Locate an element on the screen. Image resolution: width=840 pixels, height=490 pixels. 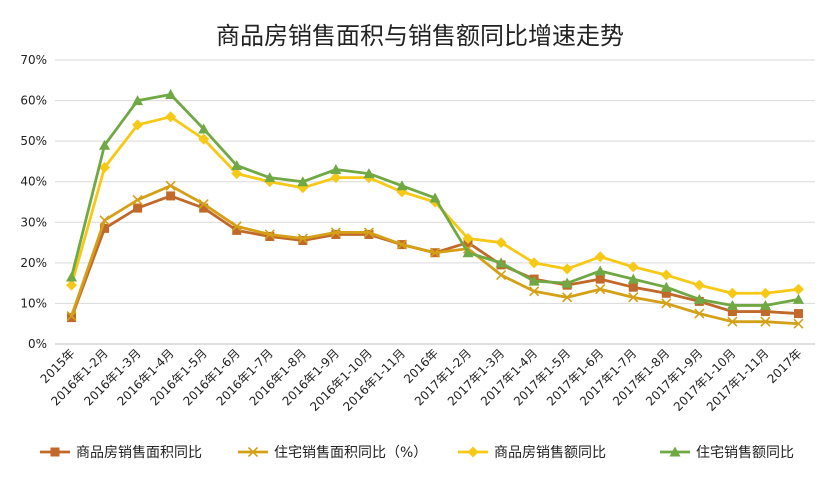
y-tick-label: 70% is located at coordinates (33, 60).